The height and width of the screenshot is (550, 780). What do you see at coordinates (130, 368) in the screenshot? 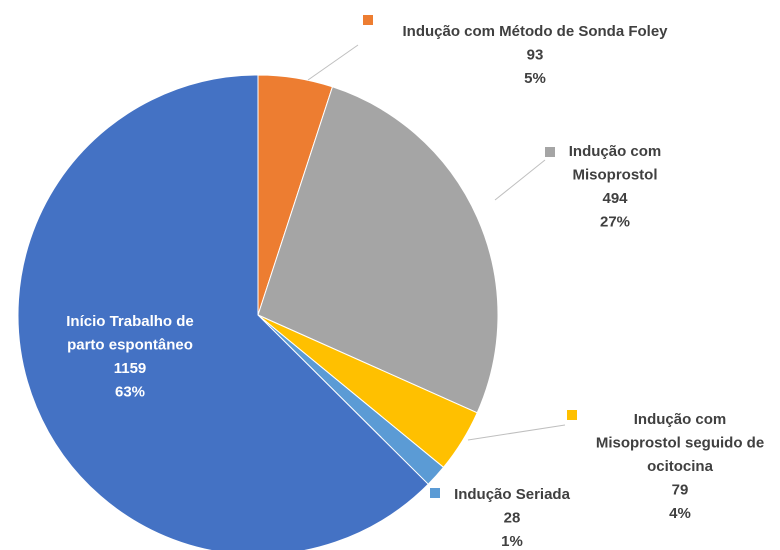
I see `data-label-value: 1159` at bounding box center [130, 368].